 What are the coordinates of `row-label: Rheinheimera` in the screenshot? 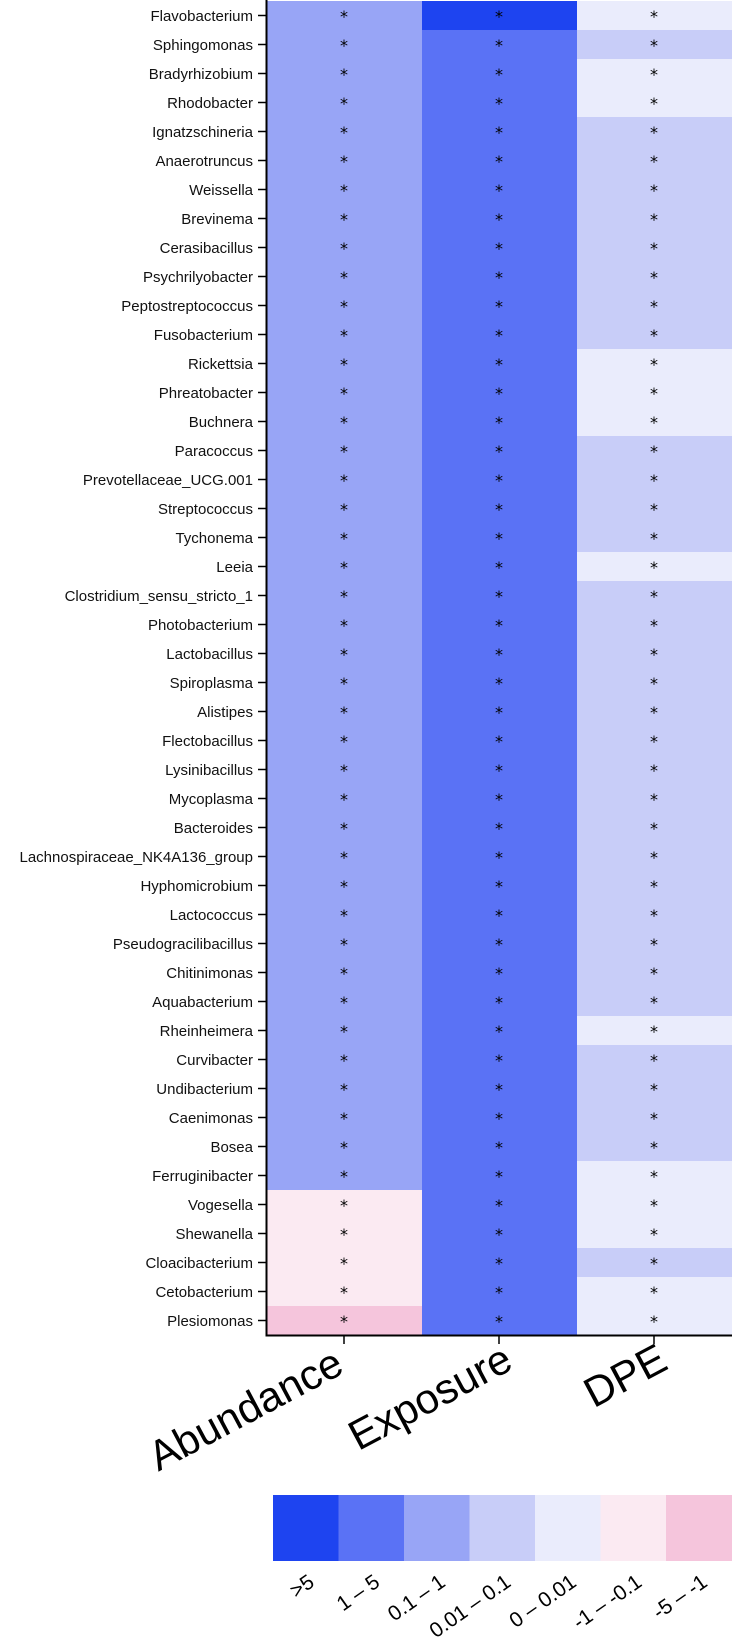 It's located at (207, 1031).